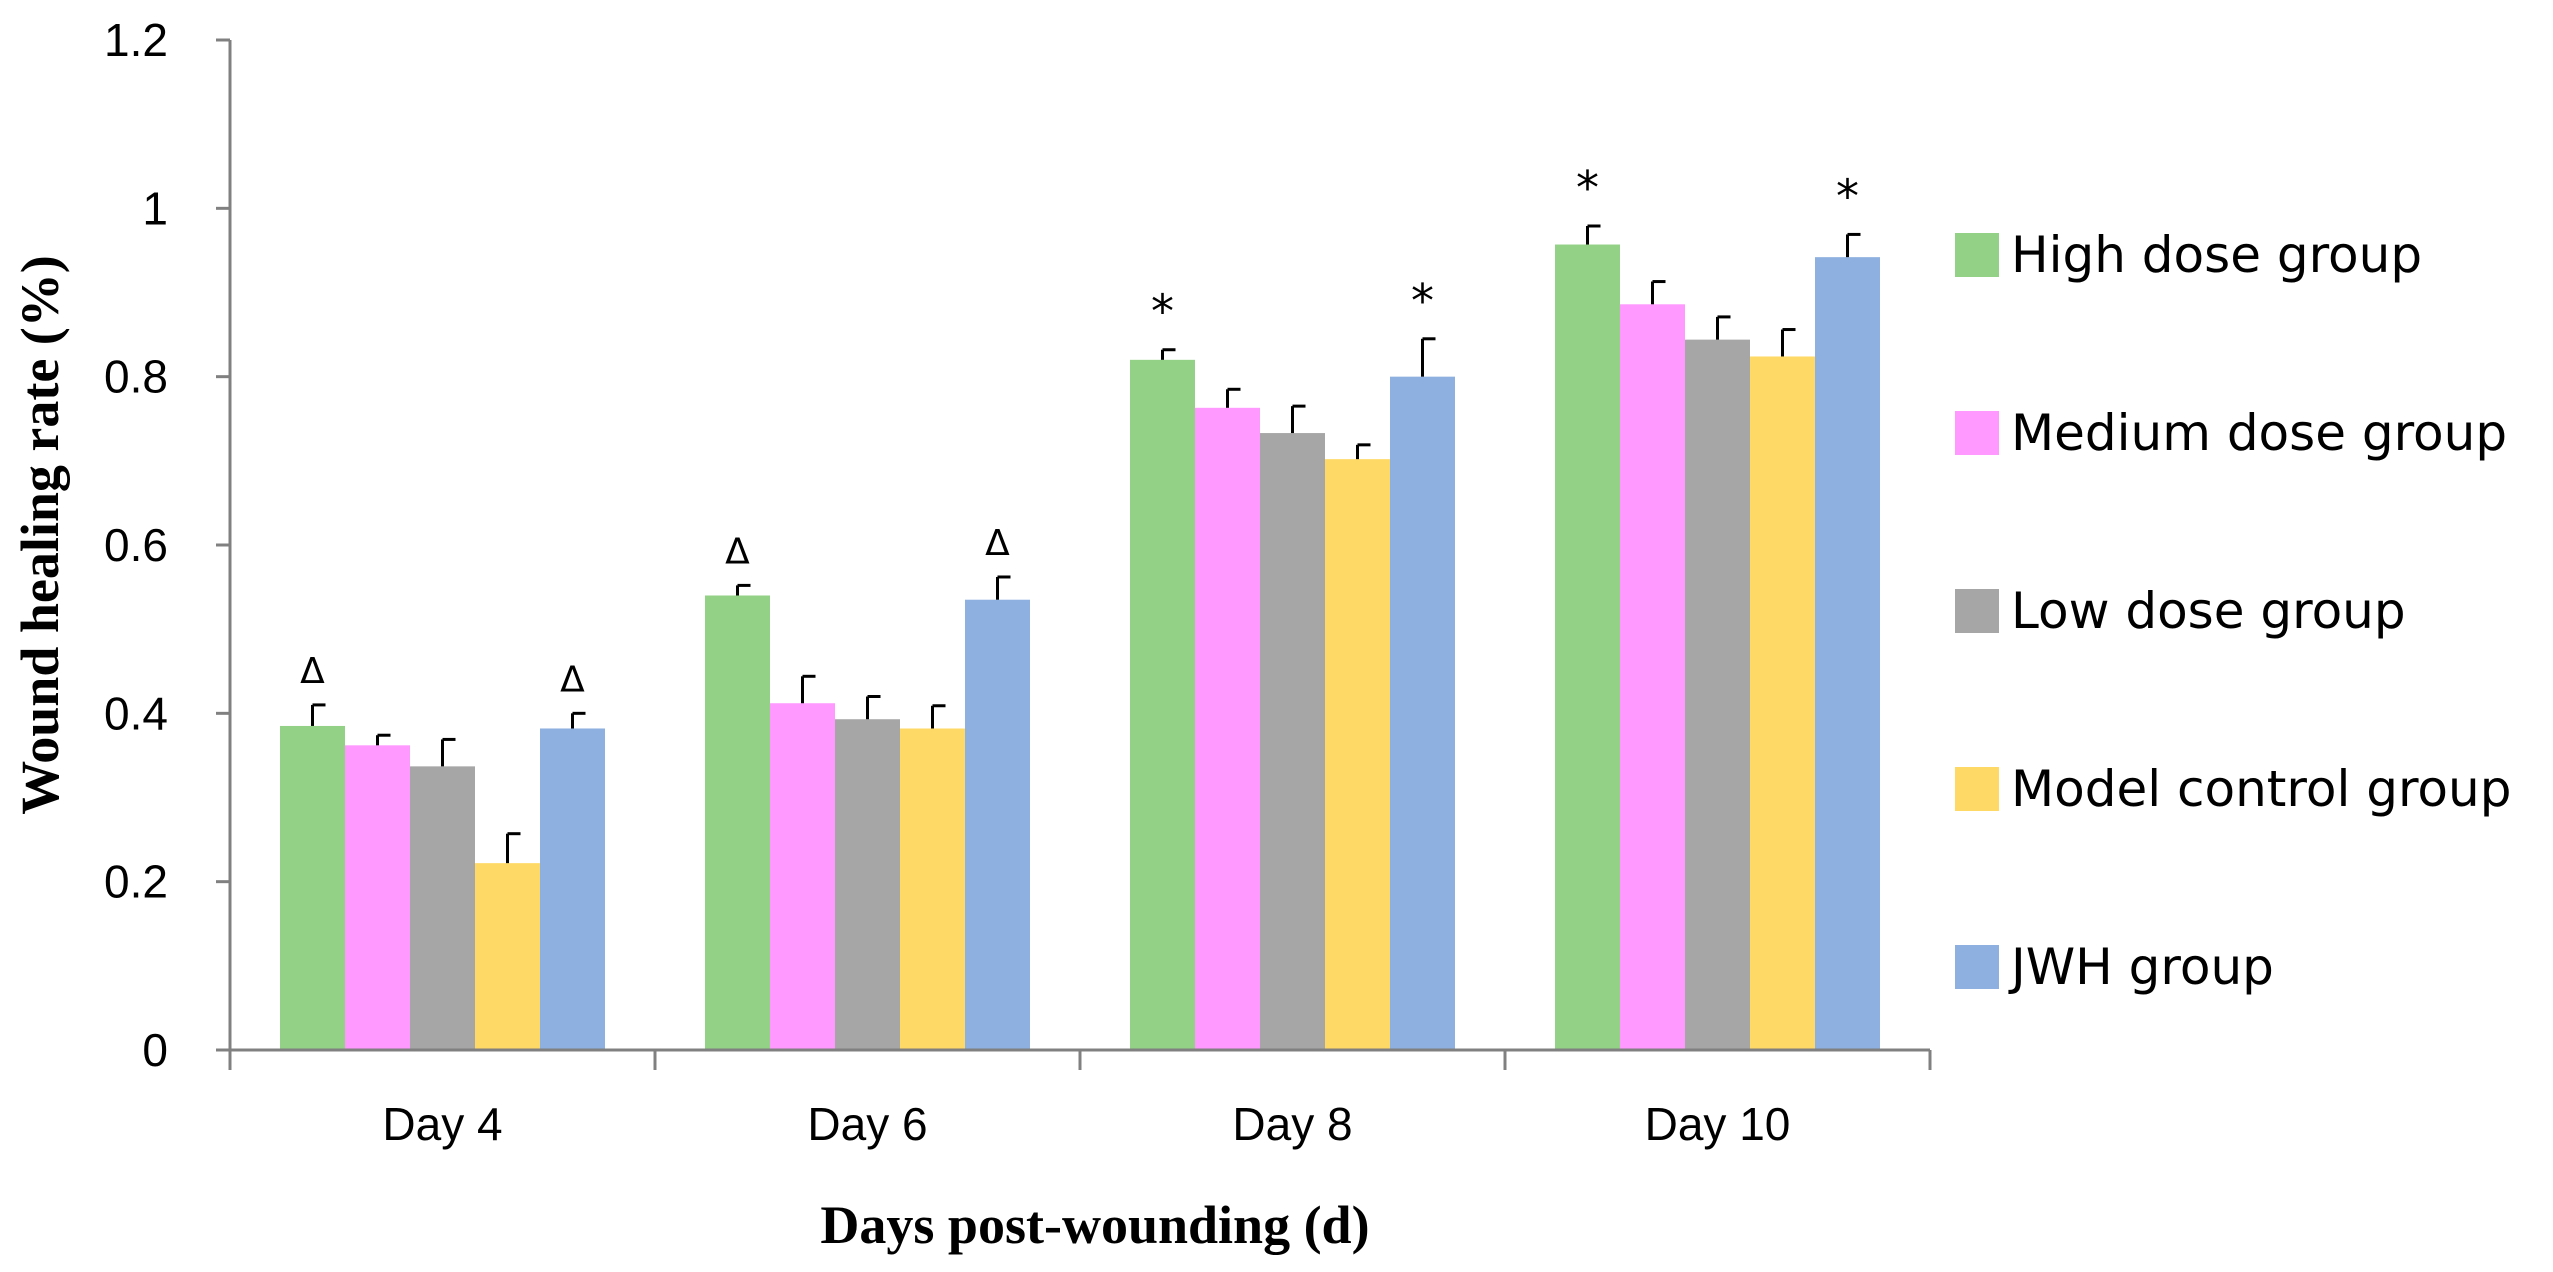  Describe the element at coordinates (1718, 1124) in the screenshot. I see `x-tick-label: Day 10` at that location.